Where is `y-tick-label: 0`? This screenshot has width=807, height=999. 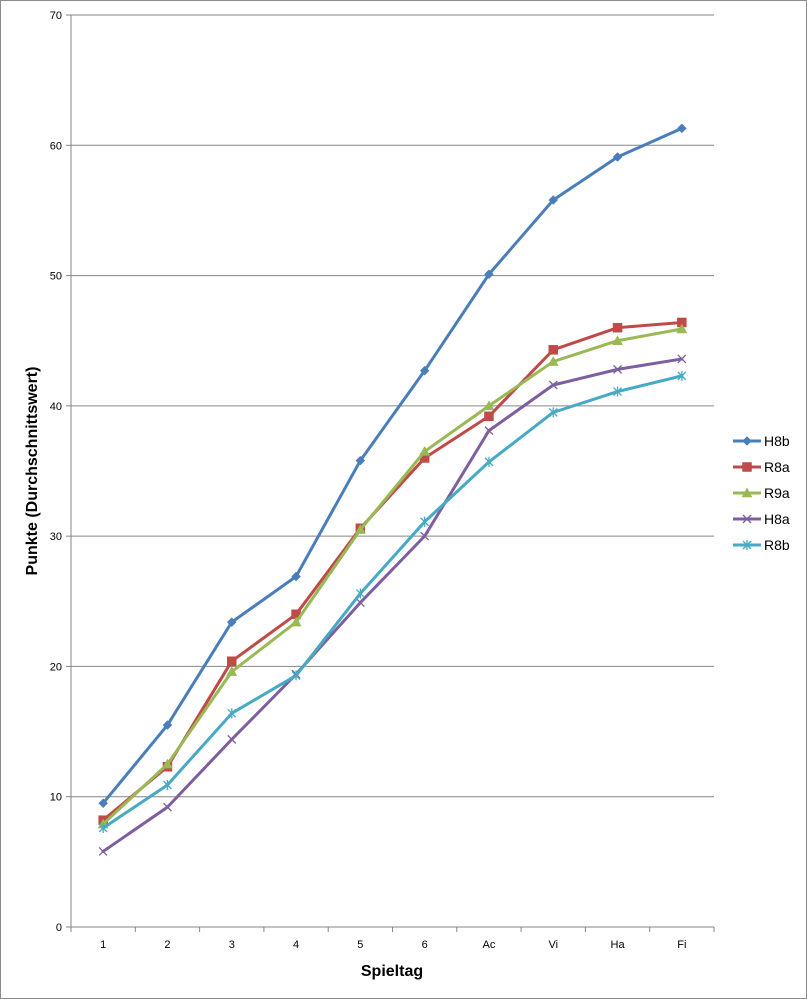 y-tick-label: 0 is located at coordinates (59, 928).